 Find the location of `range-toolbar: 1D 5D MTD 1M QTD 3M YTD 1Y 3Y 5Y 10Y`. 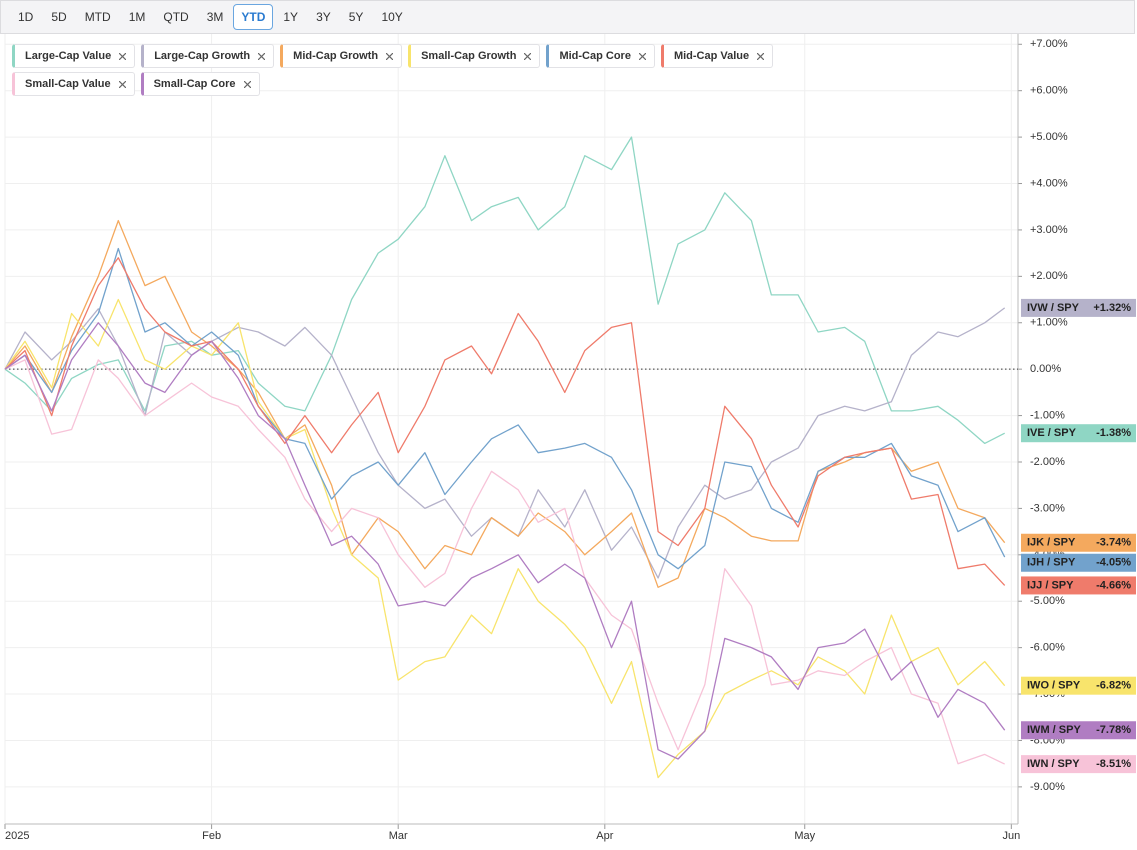

range-toolbar: 1D 5D MTD 1M QTD 3M YTD 1Y 3Y 5Y 10Y is located at coordinates (567, 17).